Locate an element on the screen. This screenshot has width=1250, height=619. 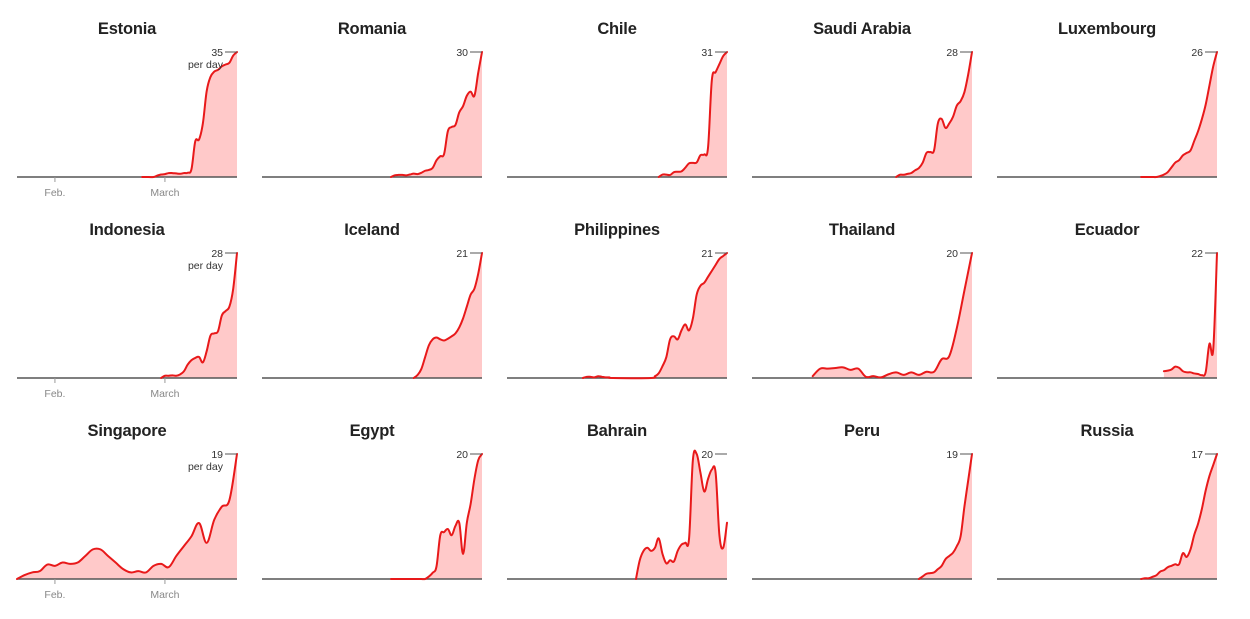
chart-title: Thailand is located at coordinates (862, 230).